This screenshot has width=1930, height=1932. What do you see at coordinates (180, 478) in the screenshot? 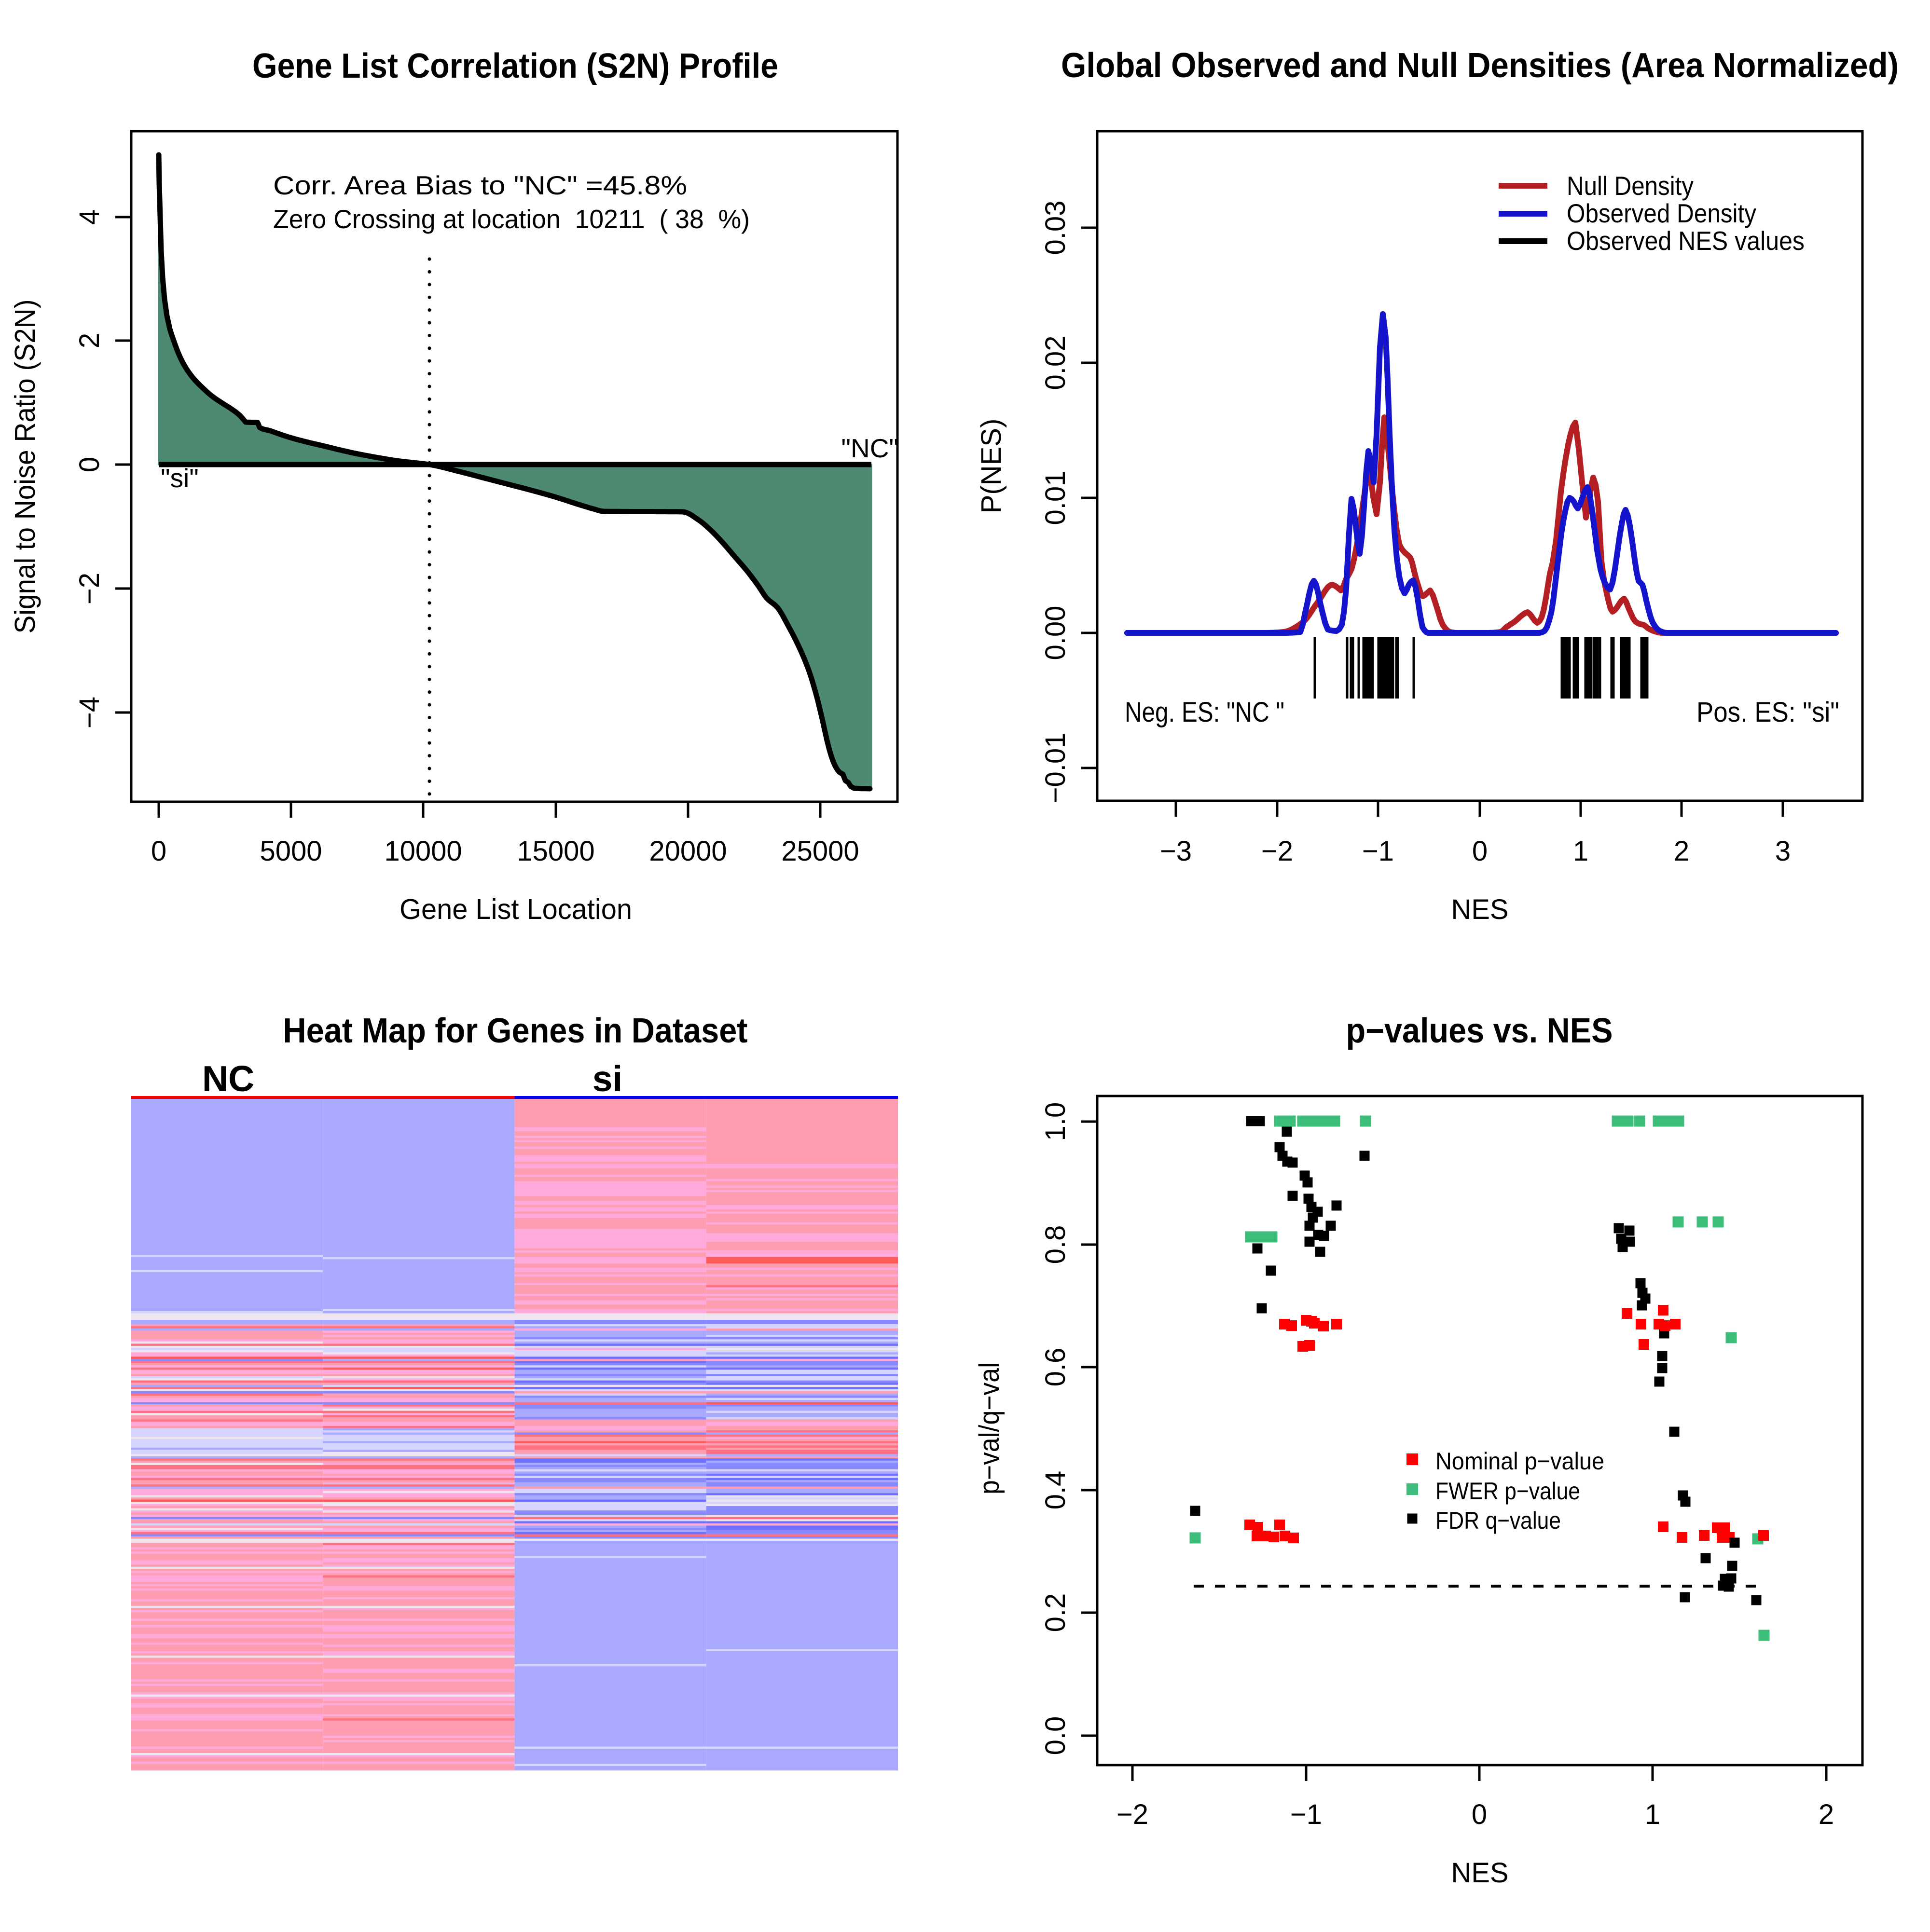
I see `svg-text: "si"` at bounding box center [180, 478].